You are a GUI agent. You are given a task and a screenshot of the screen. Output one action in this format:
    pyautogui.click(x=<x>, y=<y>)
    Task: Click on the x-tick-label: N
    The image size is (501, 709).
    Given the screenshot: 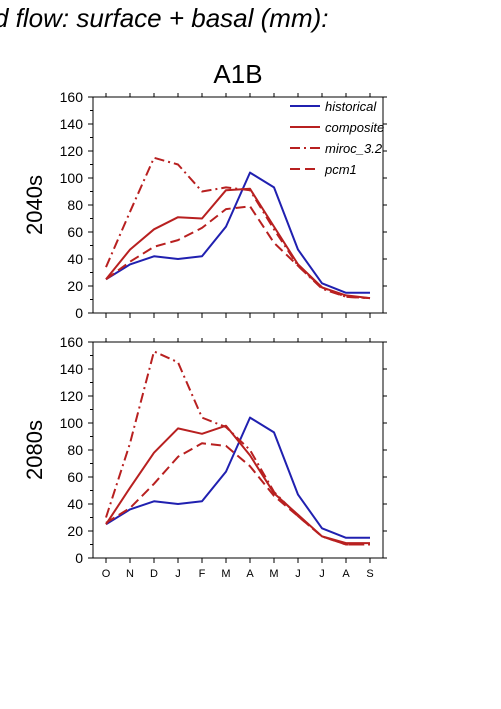 What is the action you would take?
    pyautogui.click(x=130, y=574)
    